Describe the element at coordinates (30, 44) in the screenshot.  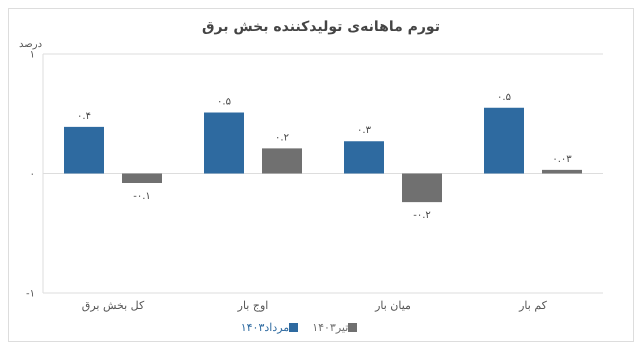
I see `y-axis-title: درصد` at that location.